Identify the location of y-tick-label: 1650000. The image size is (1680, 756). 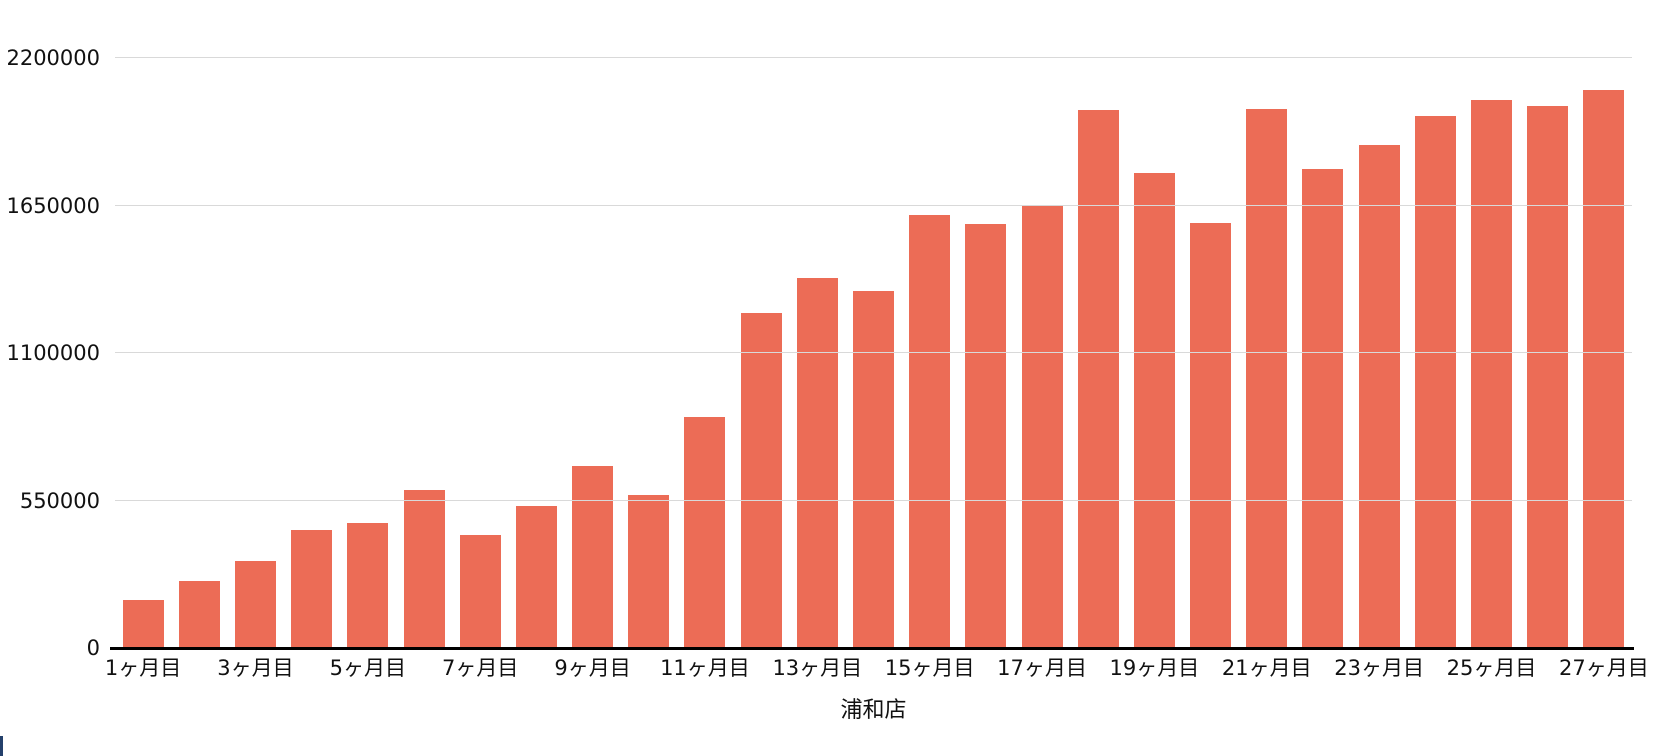
(53, 205).